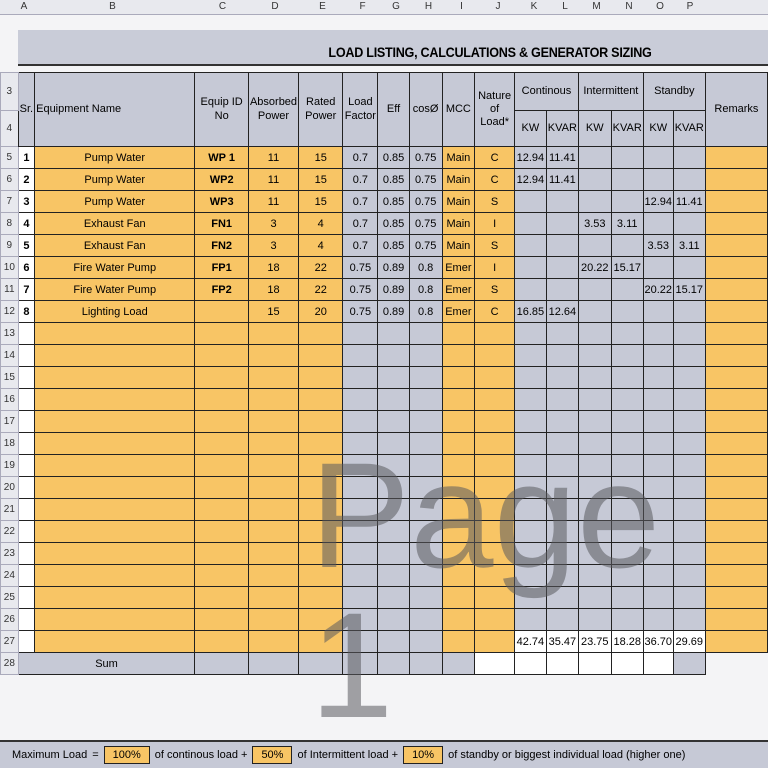 The width and height of the screenshot is (768, 768). What do you see at coordinates (396, 6) in the screenshot?
I see `column-letter: G` at bounding box center [396, 6].